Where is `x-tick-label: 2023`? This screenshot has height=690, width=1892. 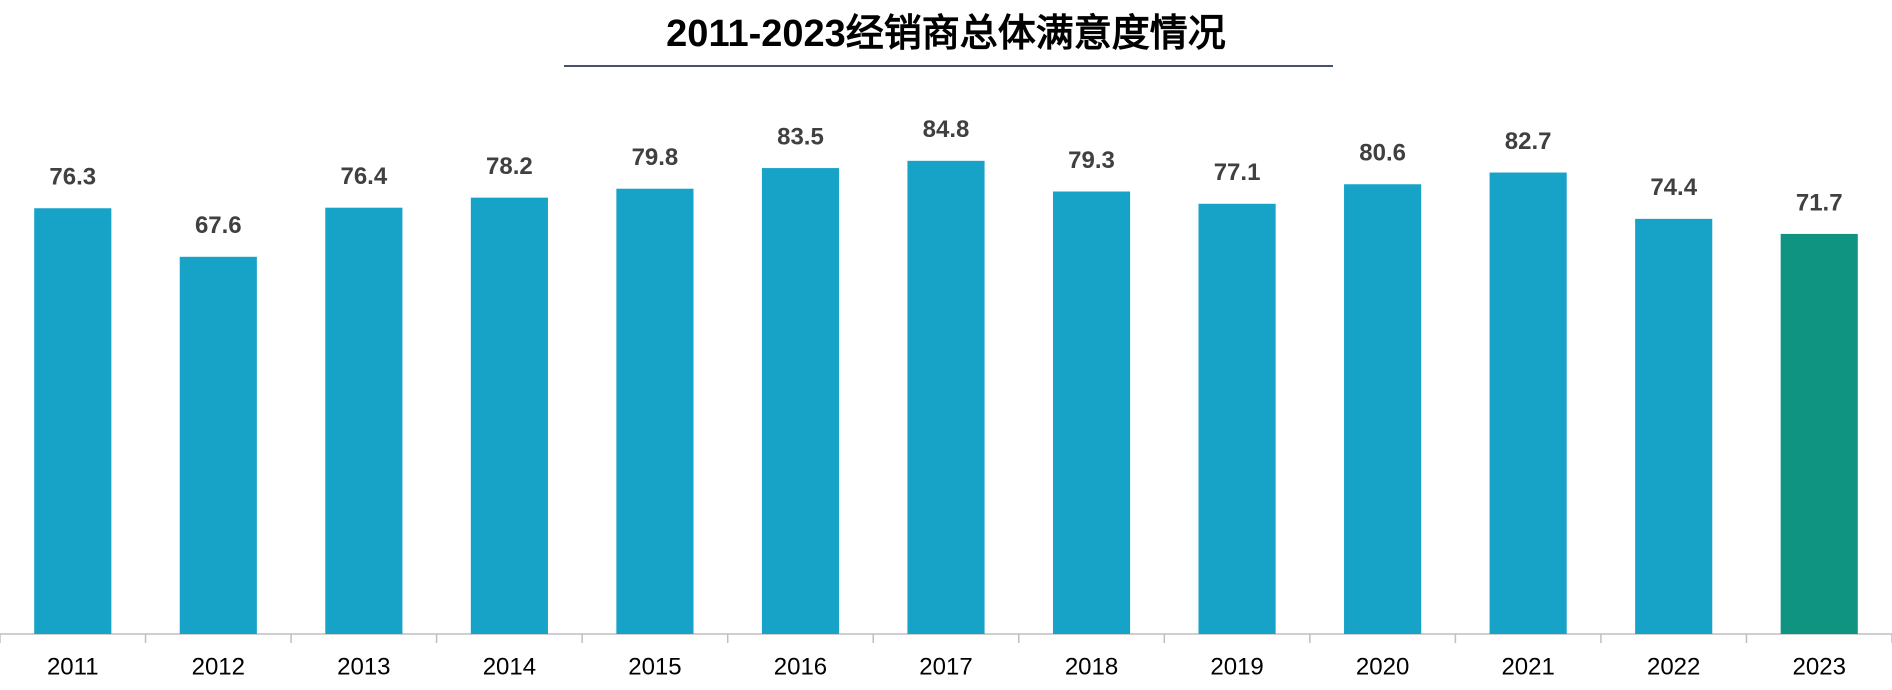
x-tick-label: 2023 is located at coordinates (1819, 666).